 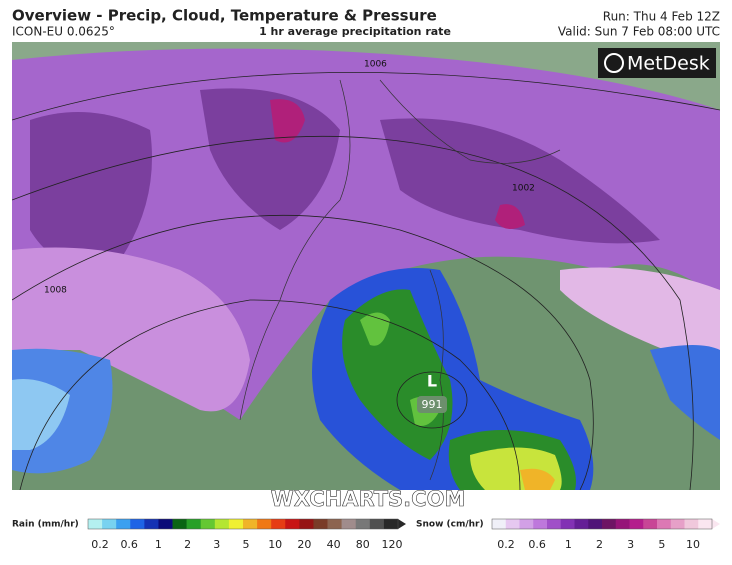 I want to click on rain-heavy, so click(x=537, y=479).